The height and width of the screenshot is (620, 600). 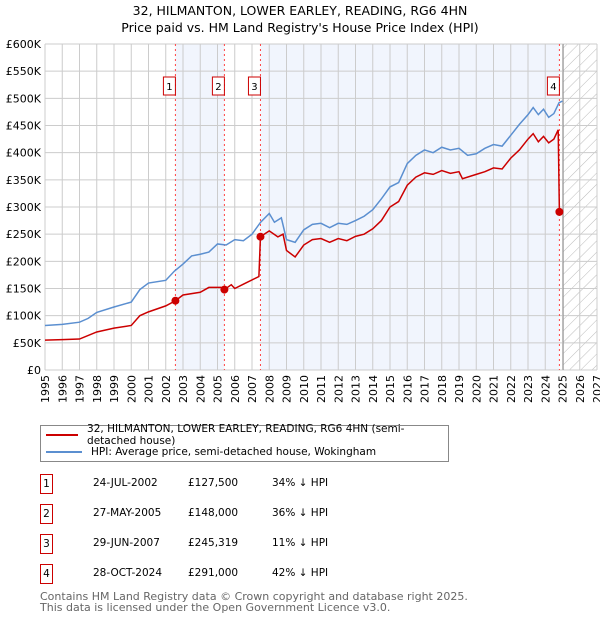 What do you see at coordinates (545, 389) in the screenshot?
I see `x-tick-label: 2024` at bounding box center [545, 389].